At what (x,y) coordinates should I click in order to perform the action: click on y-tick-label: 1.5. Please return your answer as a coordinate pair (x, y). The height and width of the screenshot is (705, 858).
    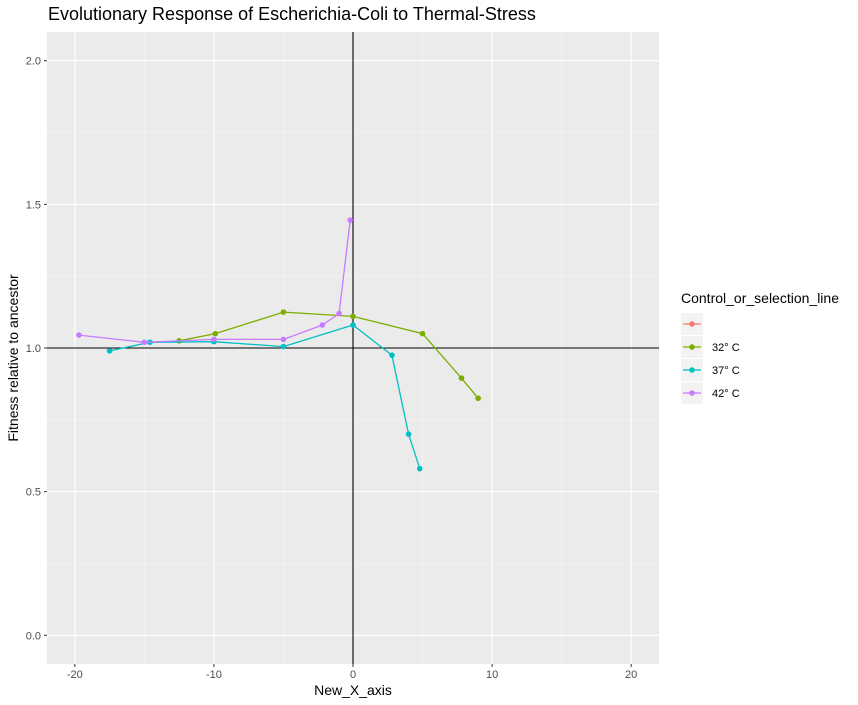
    Looking at the image, I should click on (33, 205).